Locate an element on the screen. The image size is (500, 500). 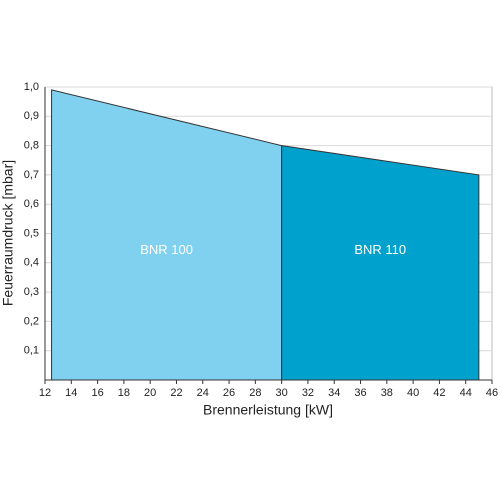
x-tick-label: 44 is located at coordinates (466, 393).